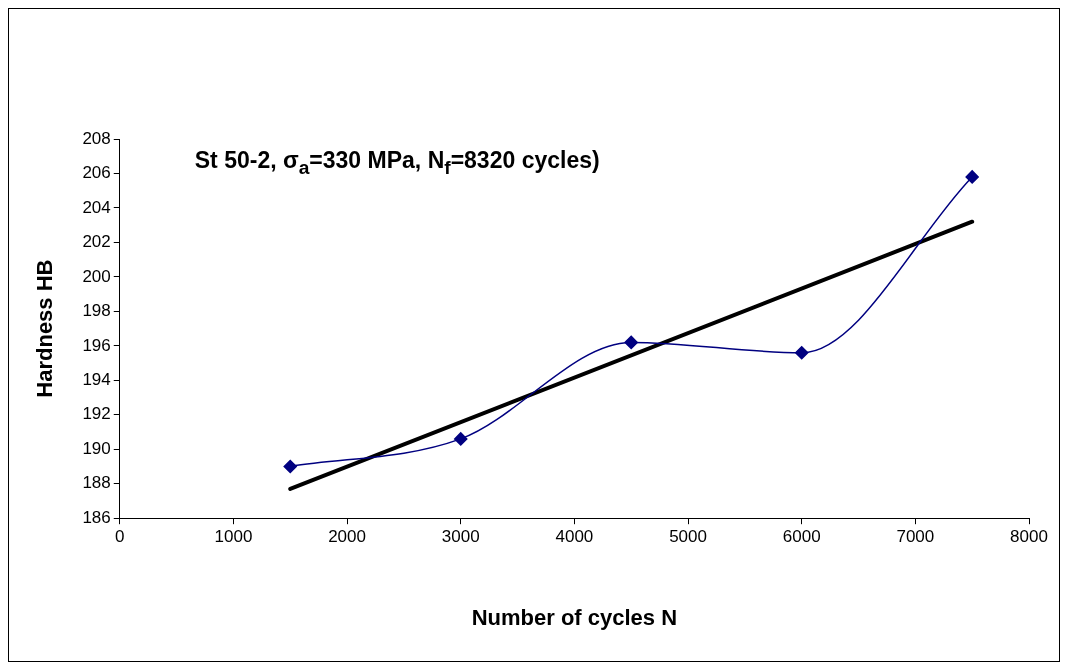  Describe the element at coordinates (120, 537) in the screenshot. I see `x-tick-label: 0` at that location.